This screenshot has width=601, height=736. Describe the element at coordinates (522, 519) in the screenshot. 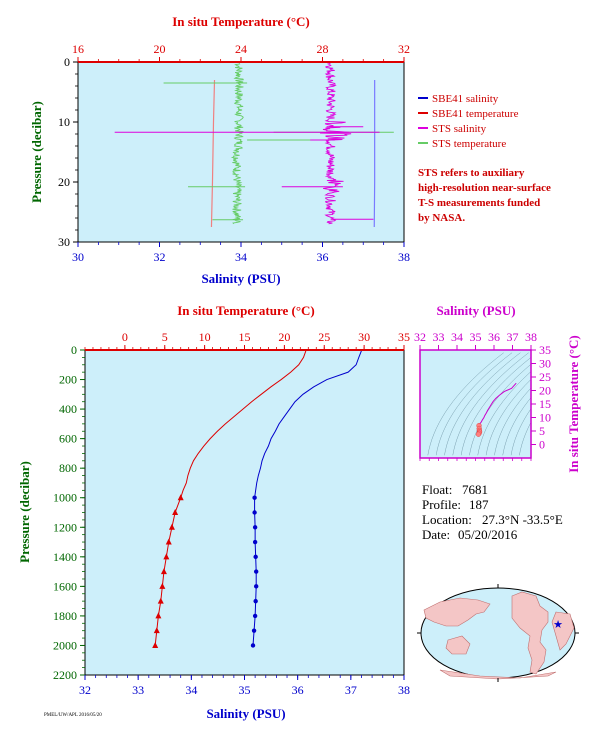

I see `location-value: 27.3°N -33.5°E` at that location.